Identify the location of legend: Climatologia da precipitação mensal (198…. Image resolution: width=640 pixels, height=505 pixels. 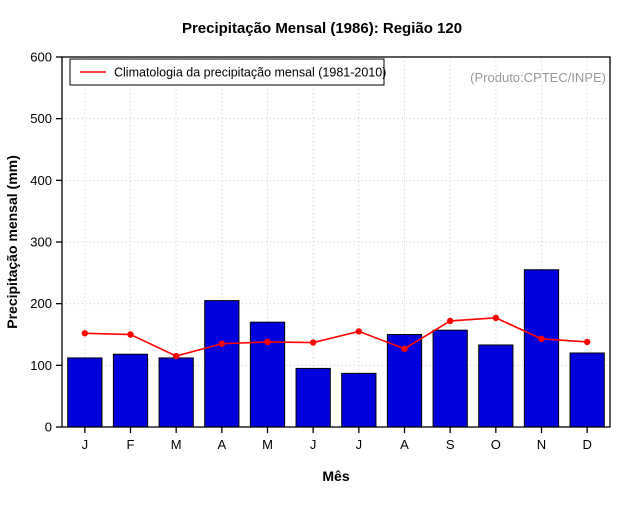
(227, 72).